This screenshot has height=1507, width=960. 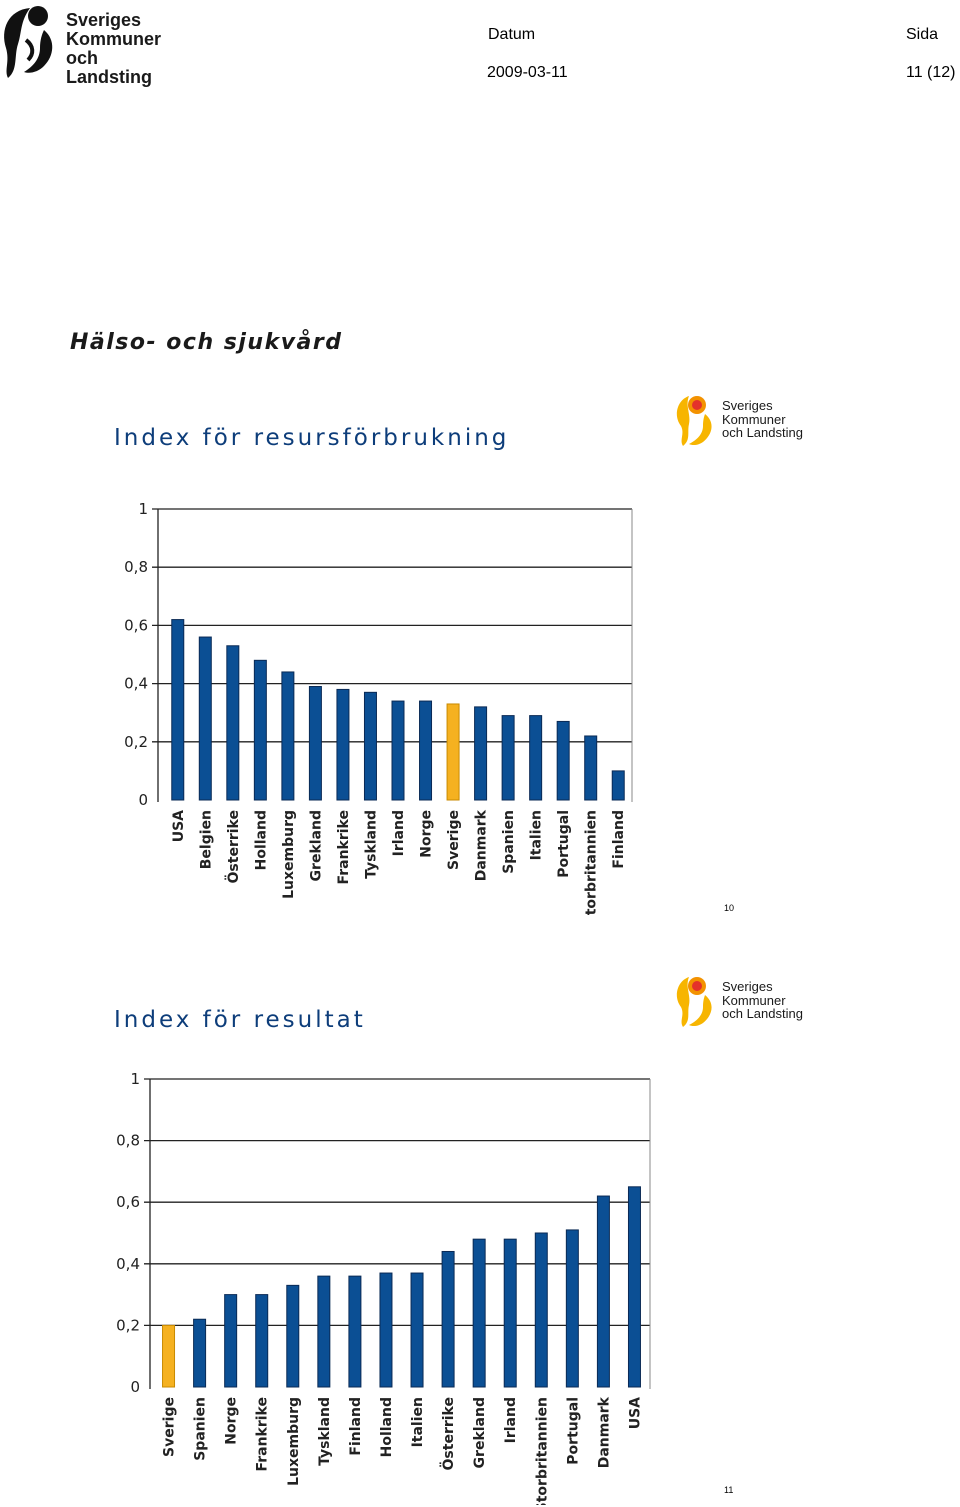 I want to click on datum-value: 2009-03-11, so click(x=527, y=72).